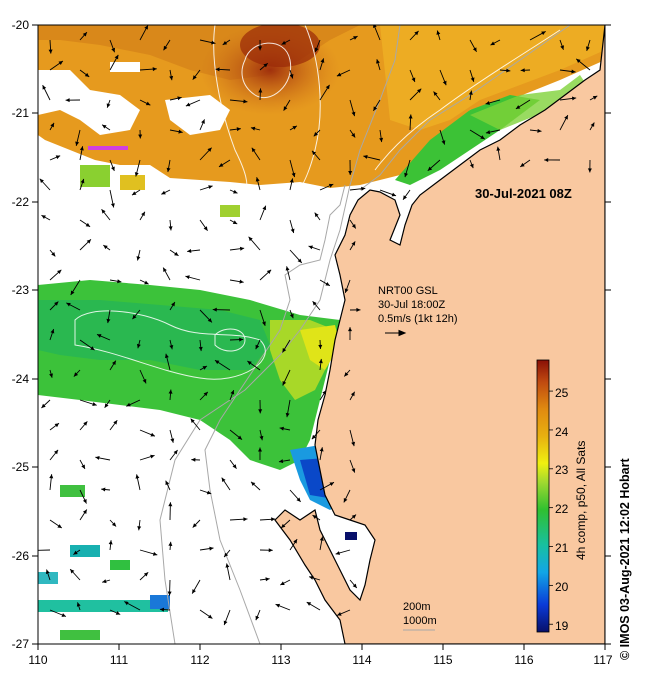 The image size is (647, 684). I want to click on colorbar, so click(544, 496).